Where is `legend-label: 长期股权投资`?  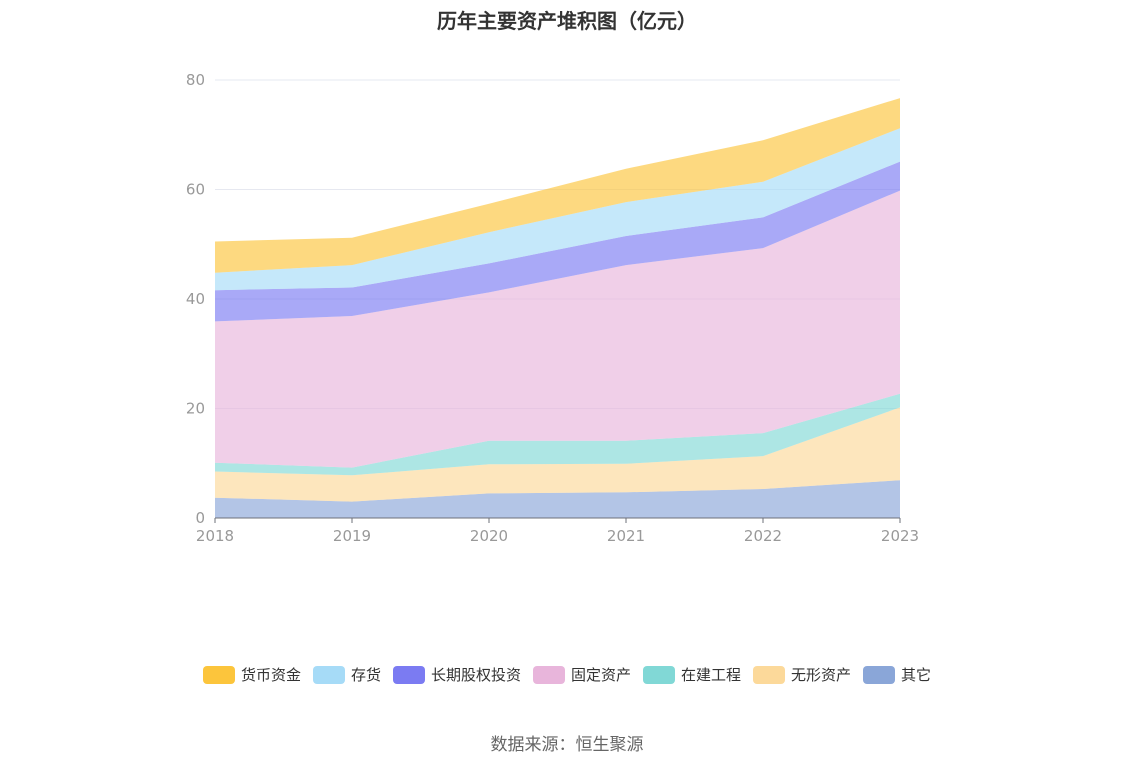 legend-label: 长期股权投资 is located at coordinates (475, 675).